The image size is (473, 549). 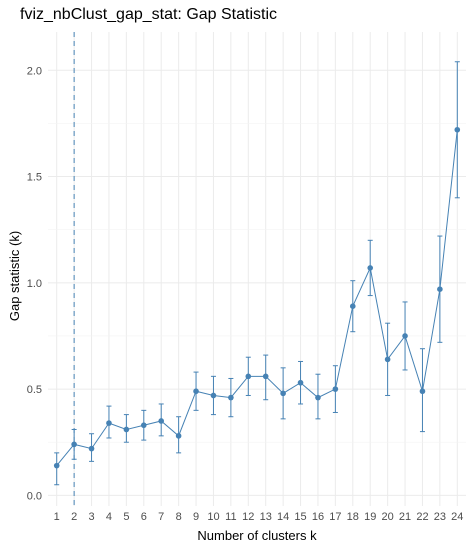 I want to click on x-tick-label: 17, so click(x=335, y=517).